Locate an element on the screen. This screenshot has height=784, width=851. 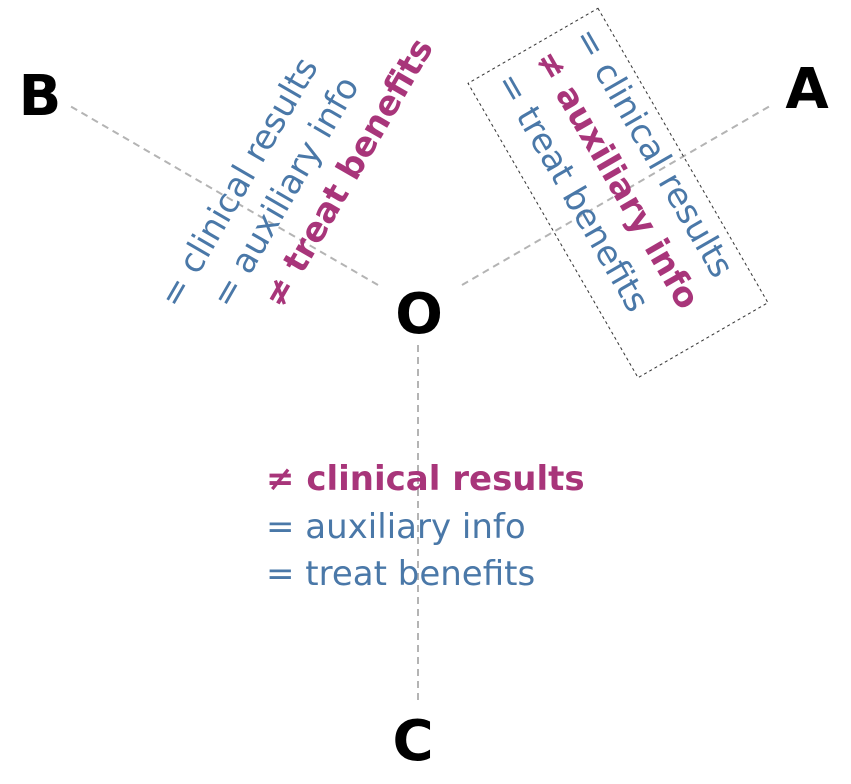
branch-c-line-2: = auxiliary info is located at coordinates (396, 527).